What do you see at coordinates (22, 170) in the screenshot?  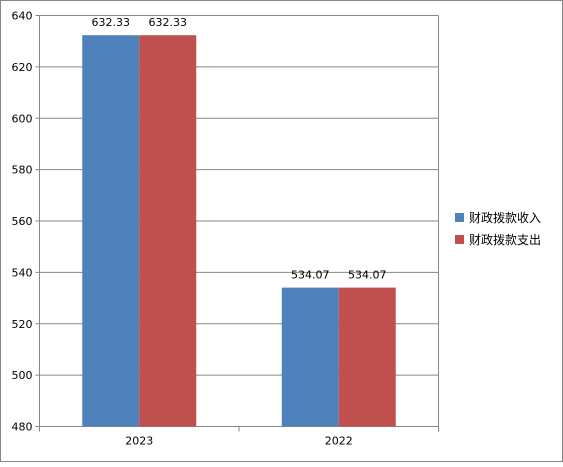 I see `y-tick-label: 580` at bounding box center [22, 170].